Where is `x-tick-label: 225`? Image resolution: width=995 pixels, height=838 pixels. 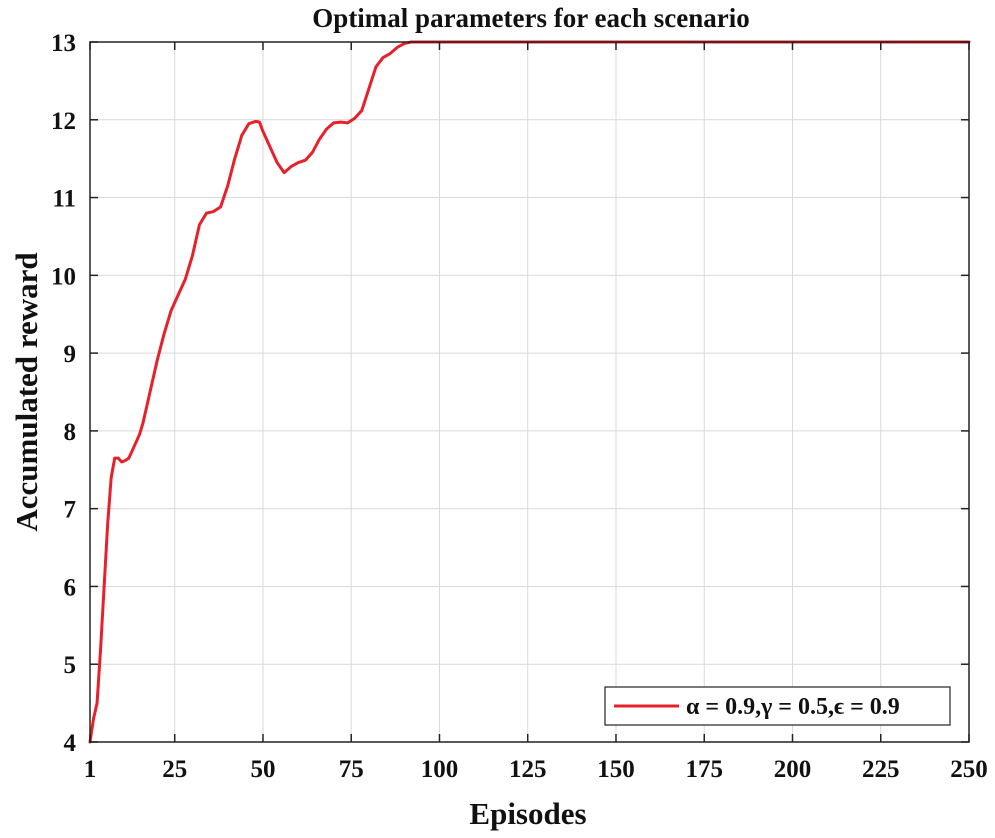
x-tick-label: 225 is located at coordinates (881, 769).